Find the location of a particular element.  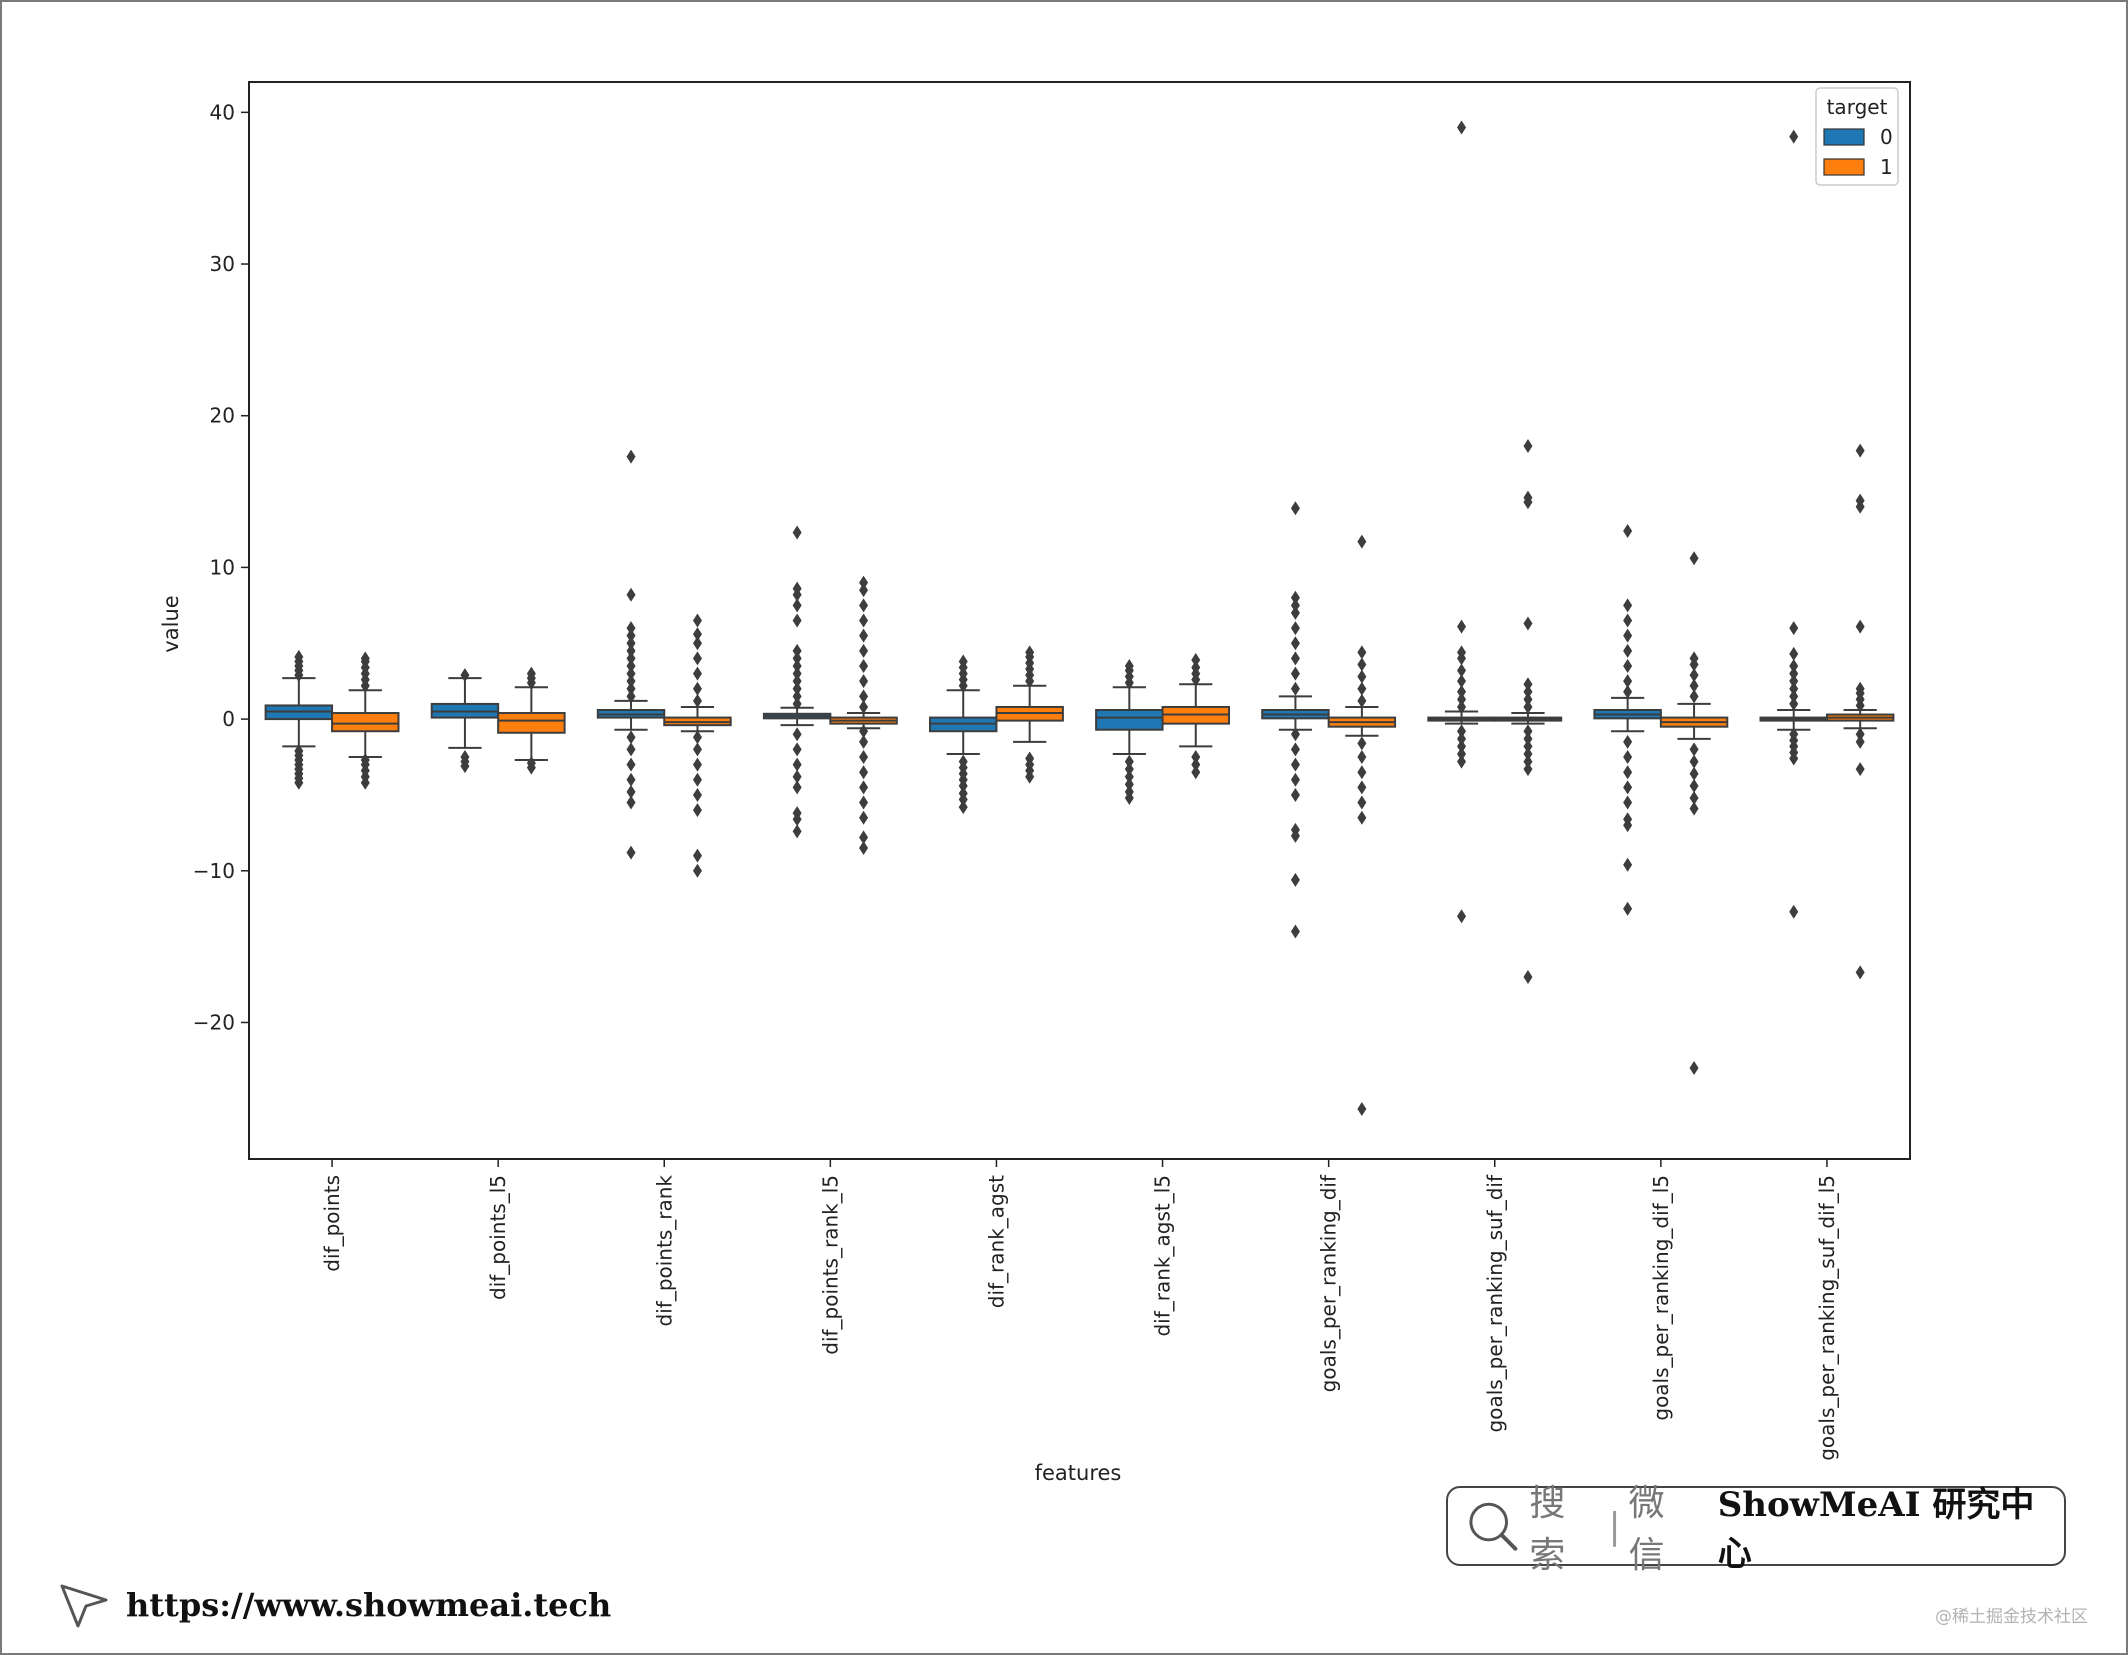

wechat-label: 微信 is located at coordinates (1646, 1529).